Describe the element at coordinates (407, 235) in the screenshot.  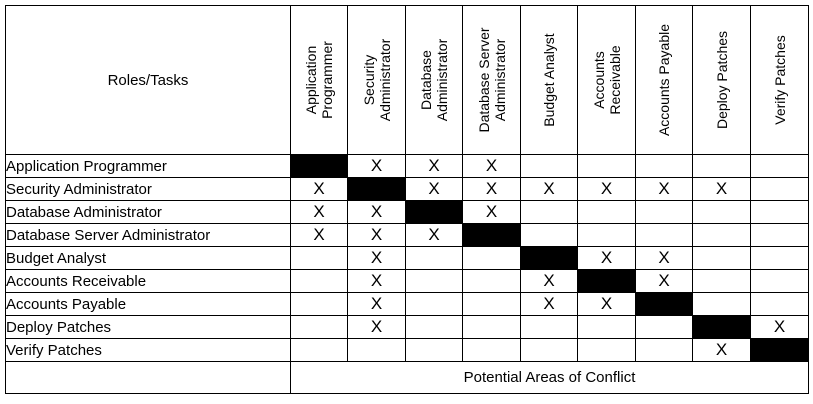
I see `table-row: Database Server Administrator X X X` at that location.